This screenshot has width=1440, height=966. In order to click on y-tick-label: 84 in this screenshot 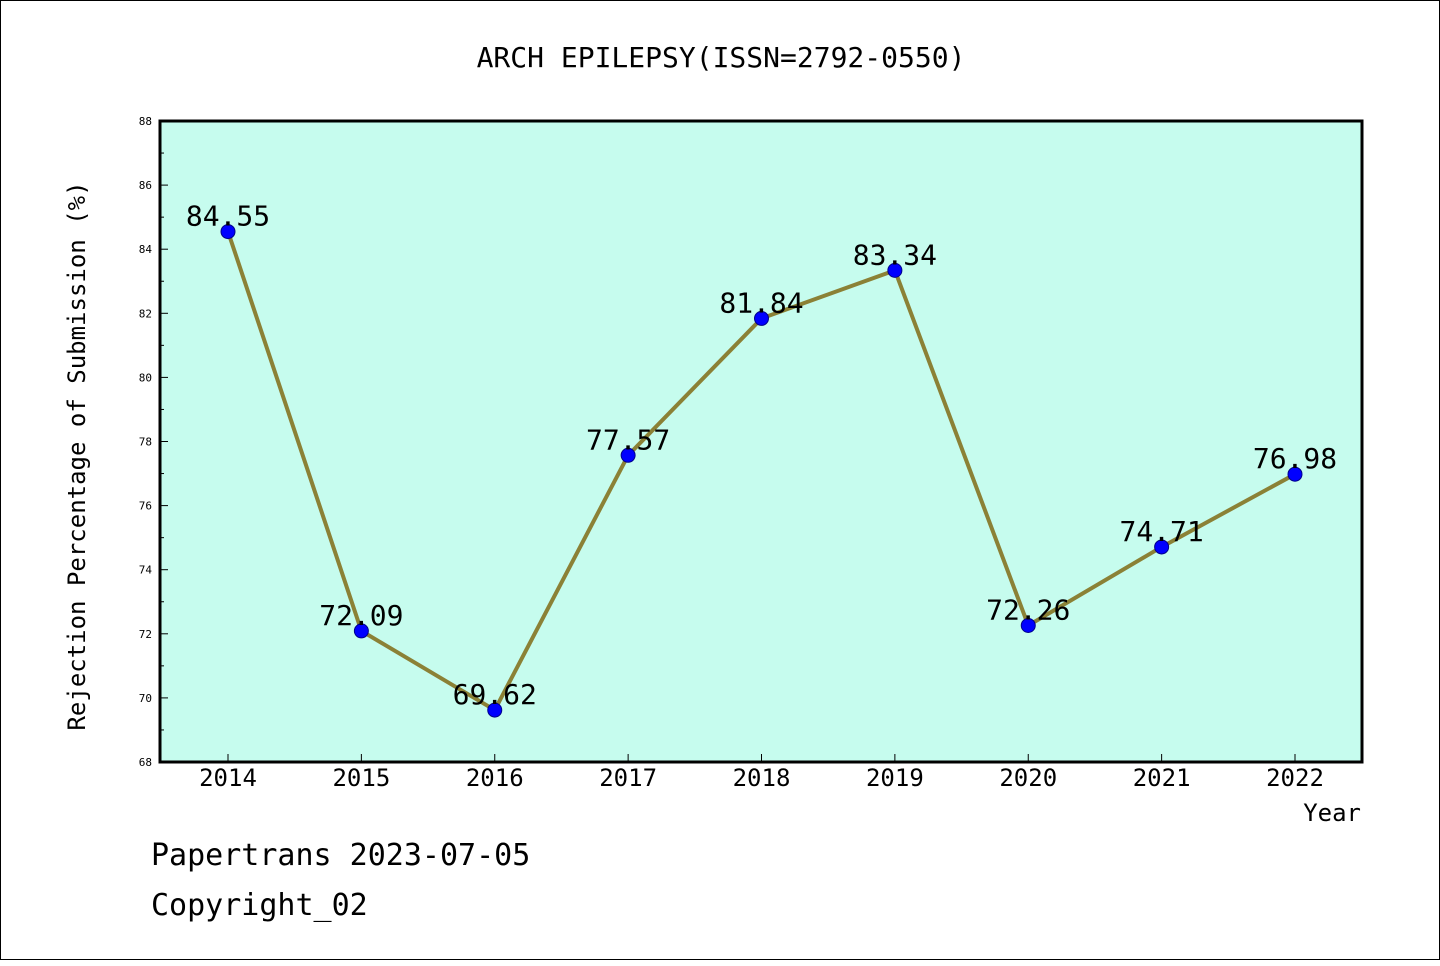, I will do `click(146, 249)`.